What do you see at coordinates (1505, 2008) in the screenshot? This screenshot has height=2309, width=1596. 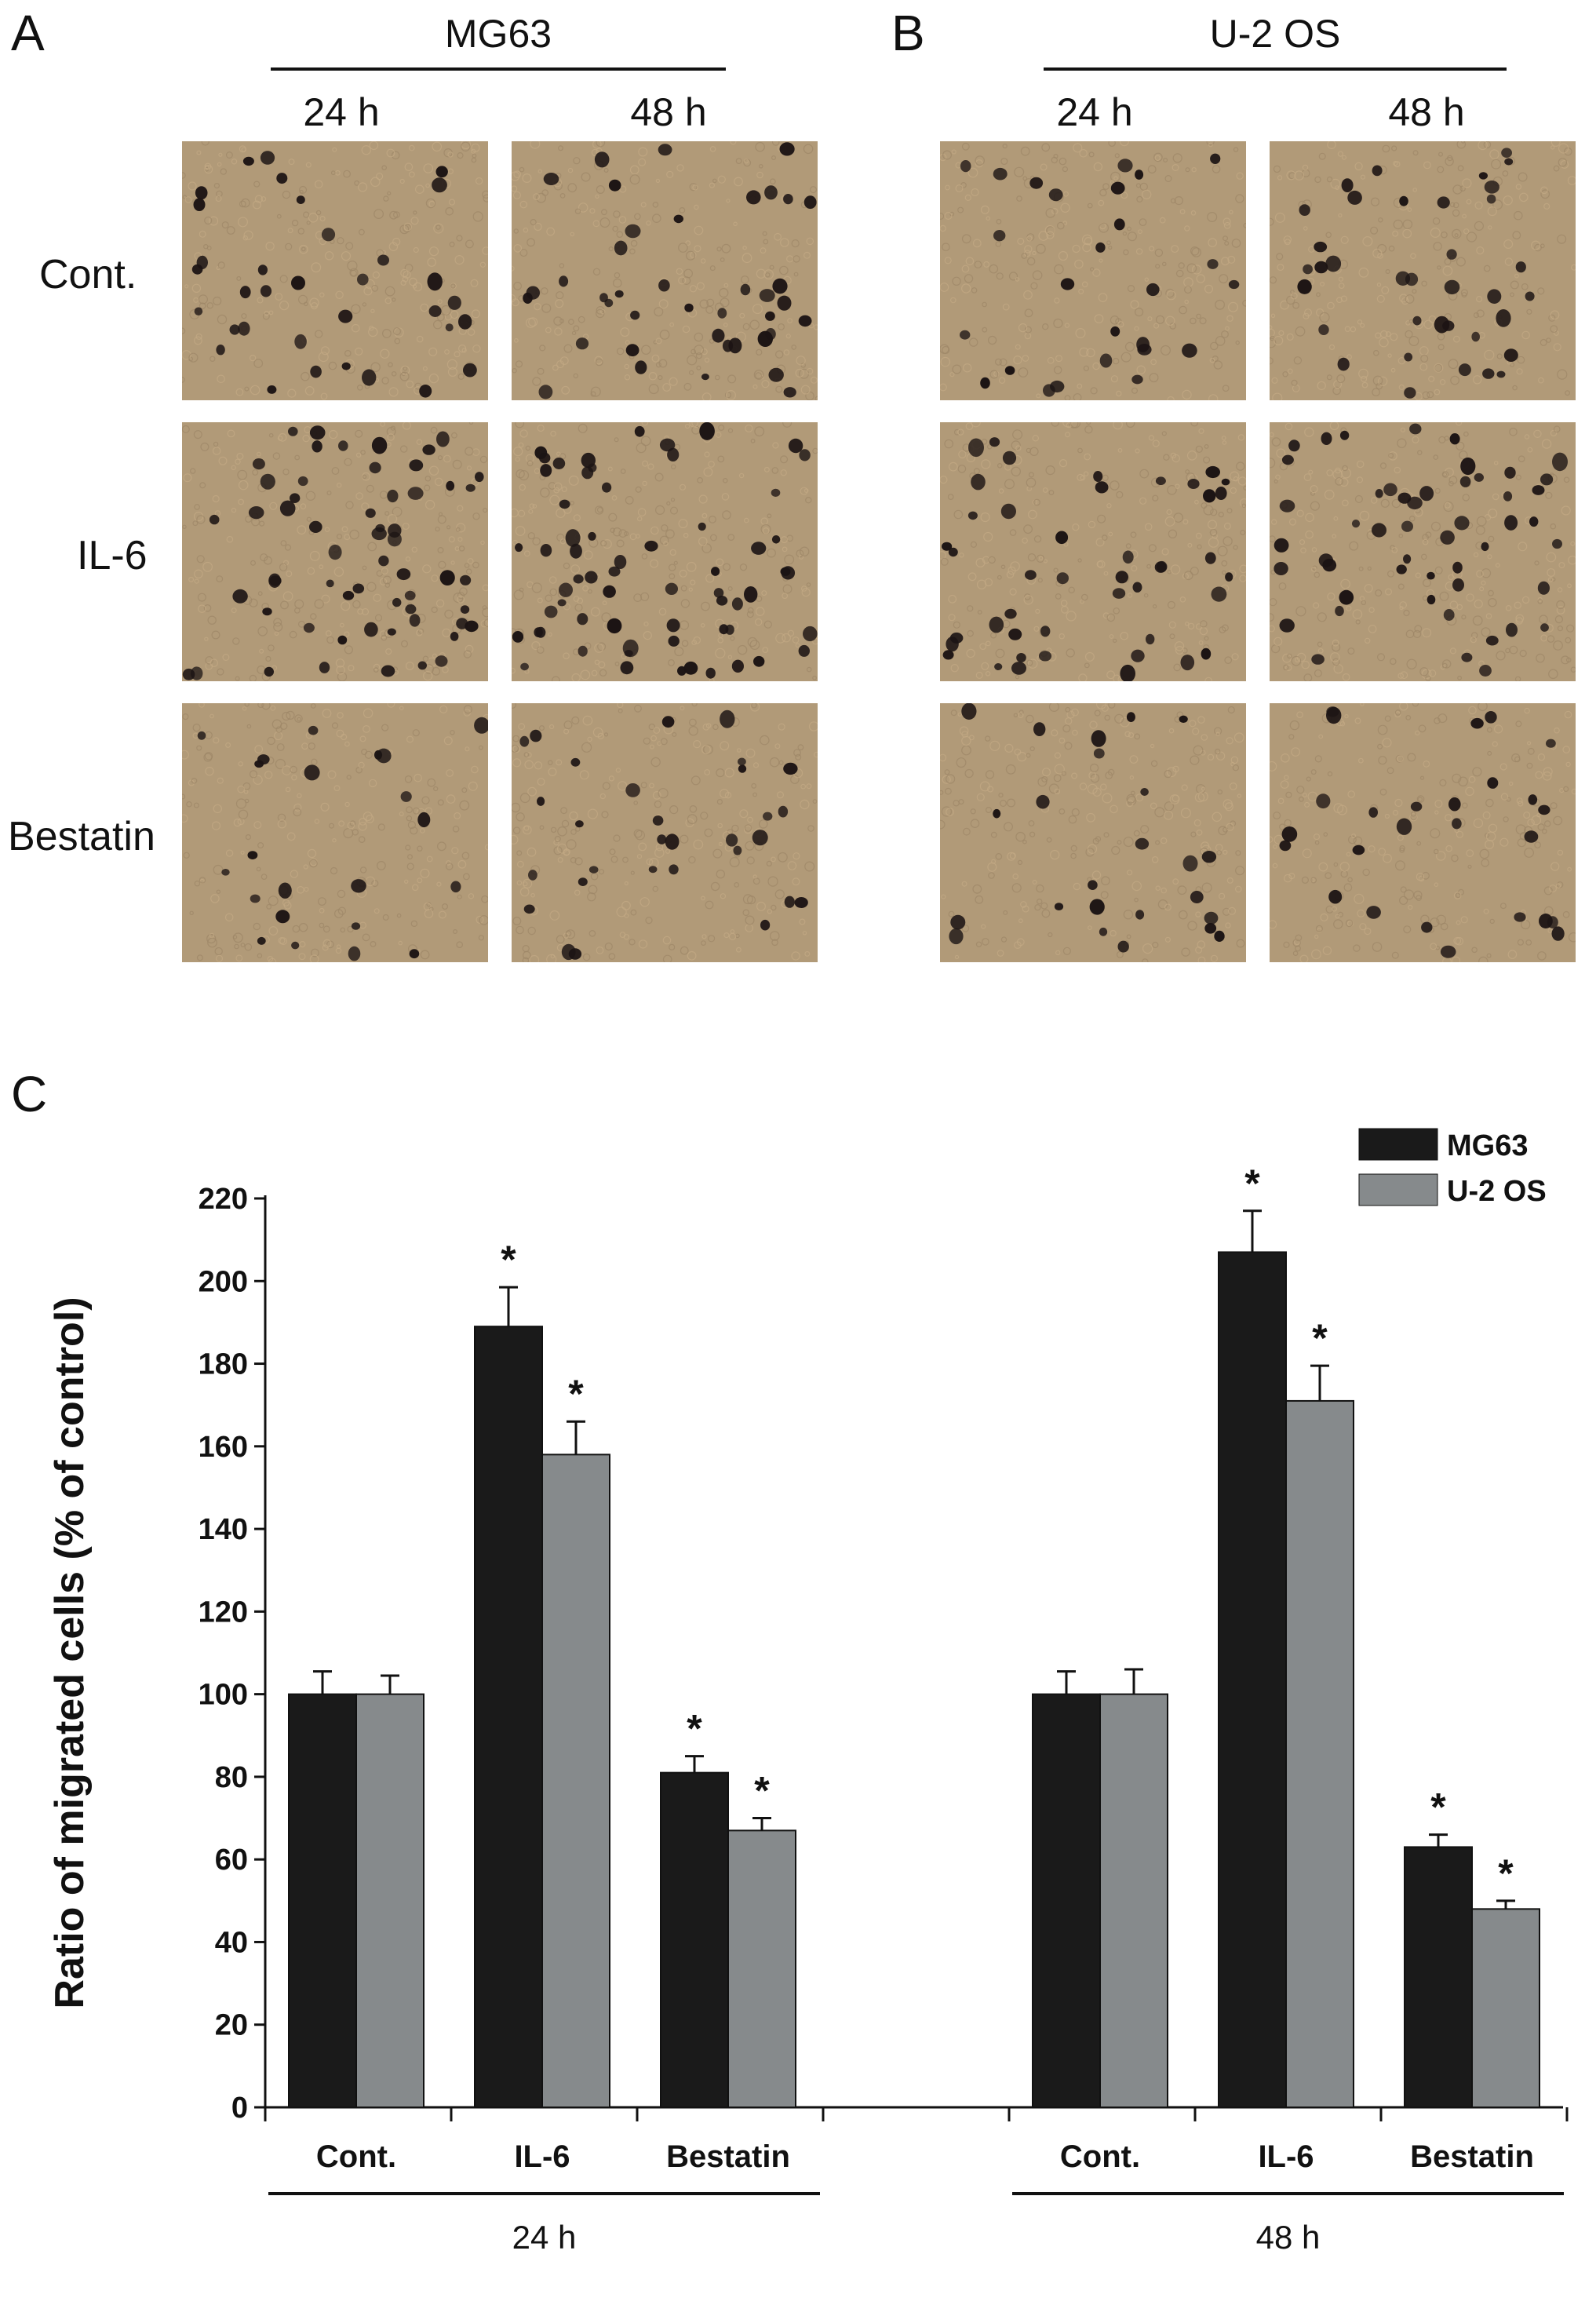 I see `bar-u2os-bestatin-48h` at bounding box center [1505, 2008].